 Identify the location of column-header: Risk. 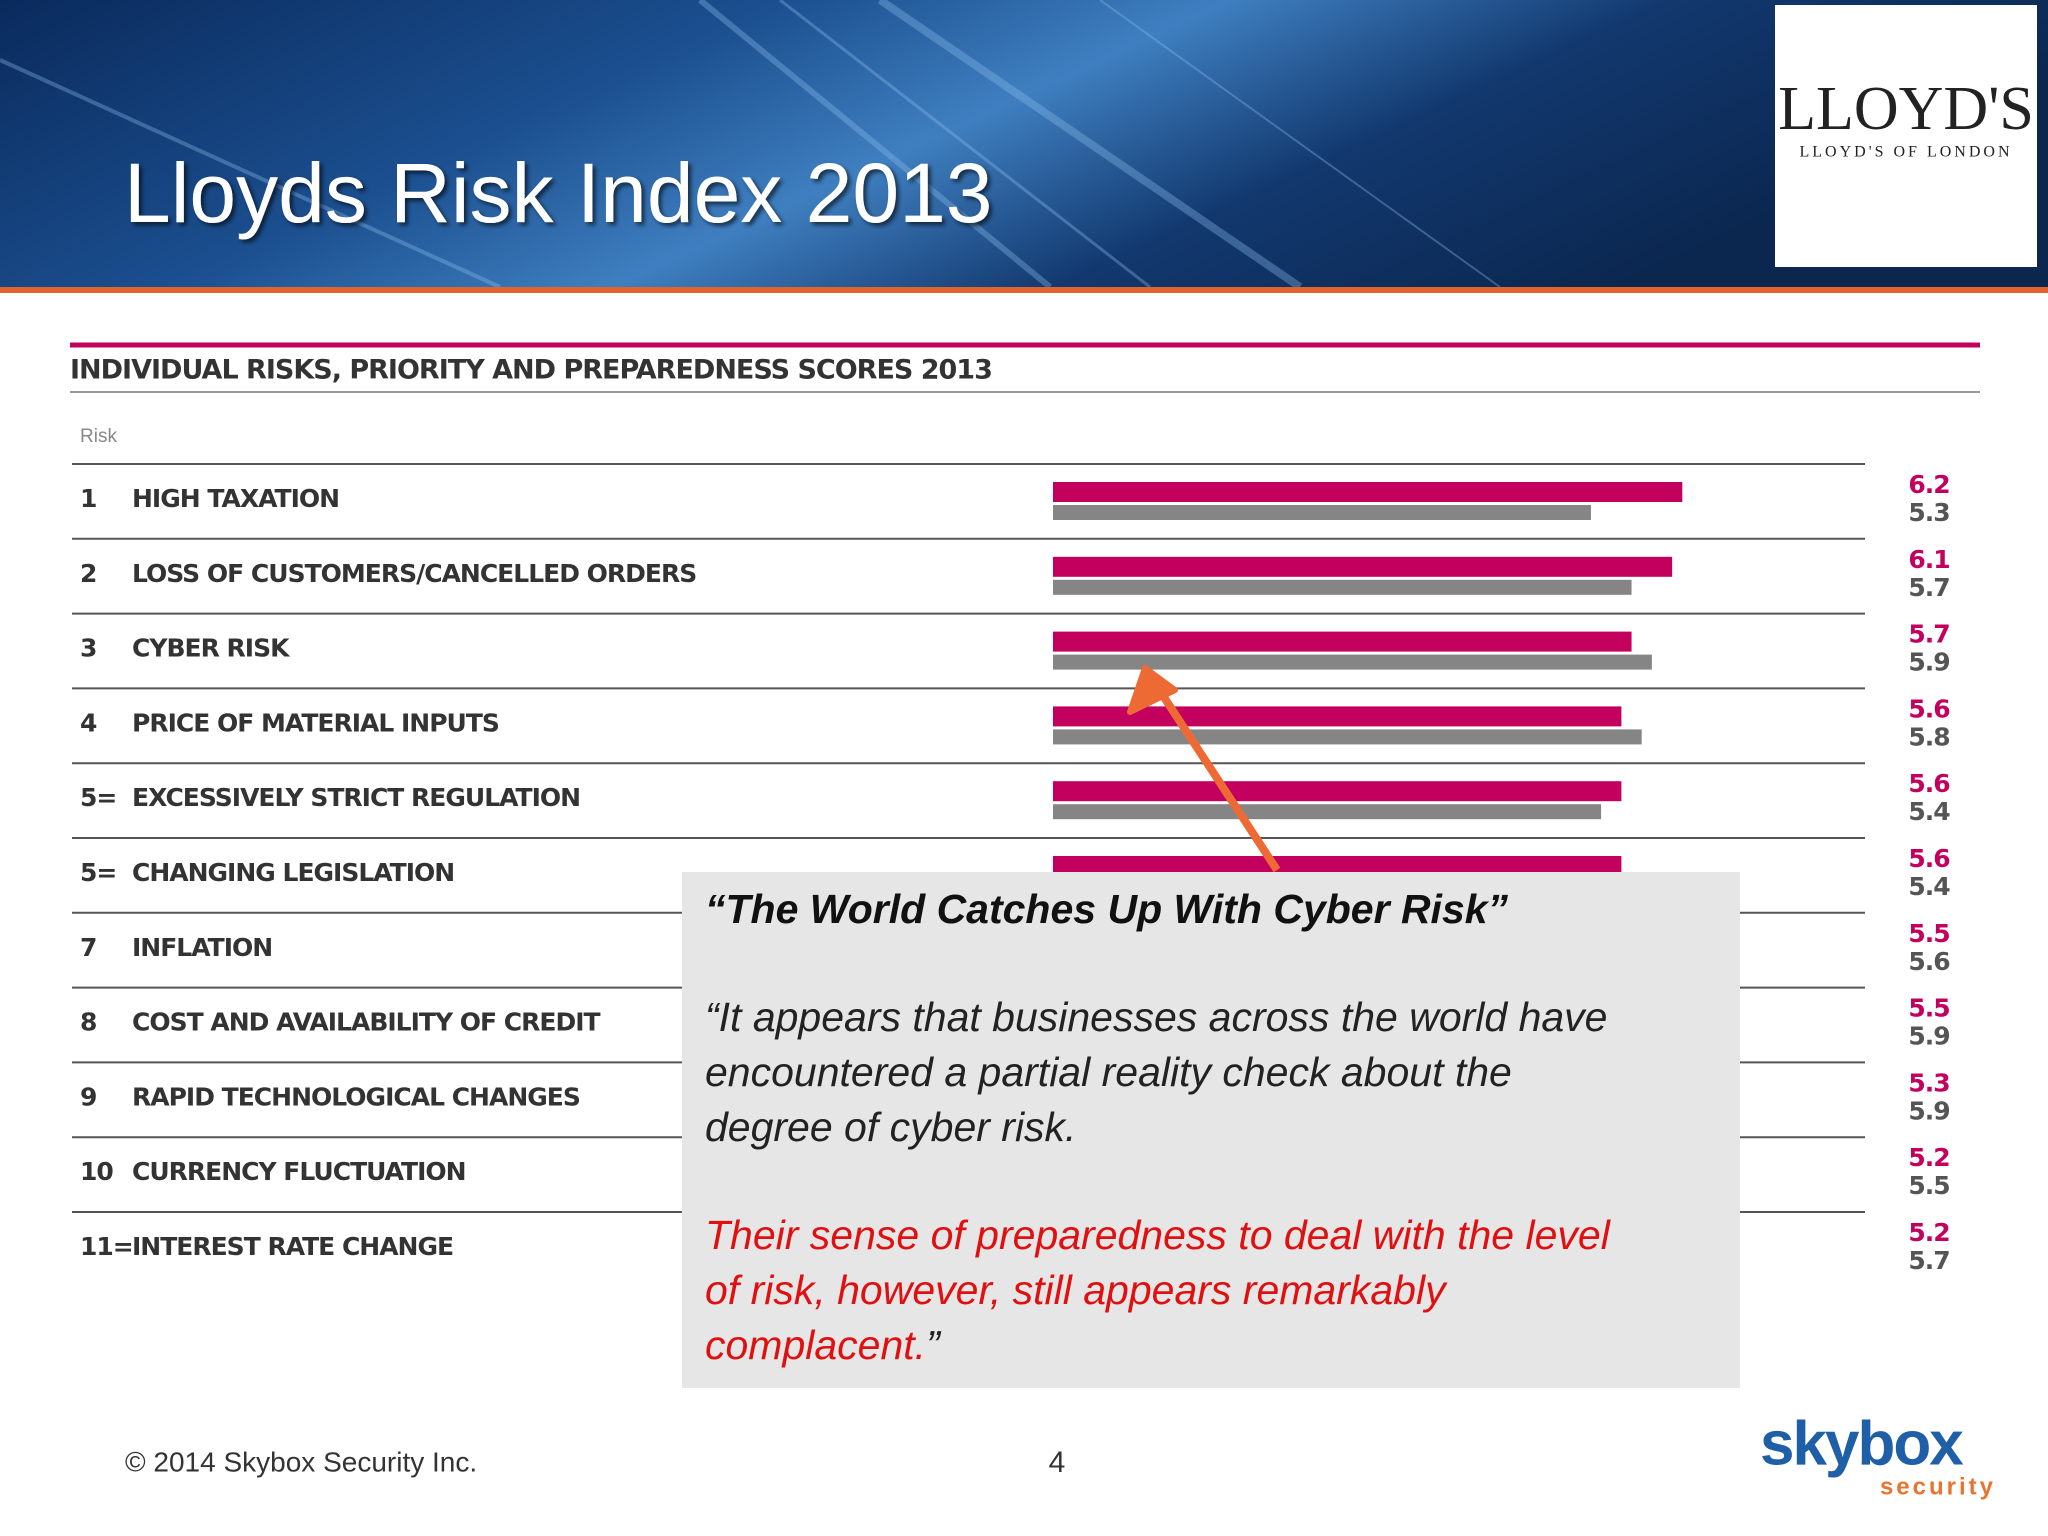
(98, 436).